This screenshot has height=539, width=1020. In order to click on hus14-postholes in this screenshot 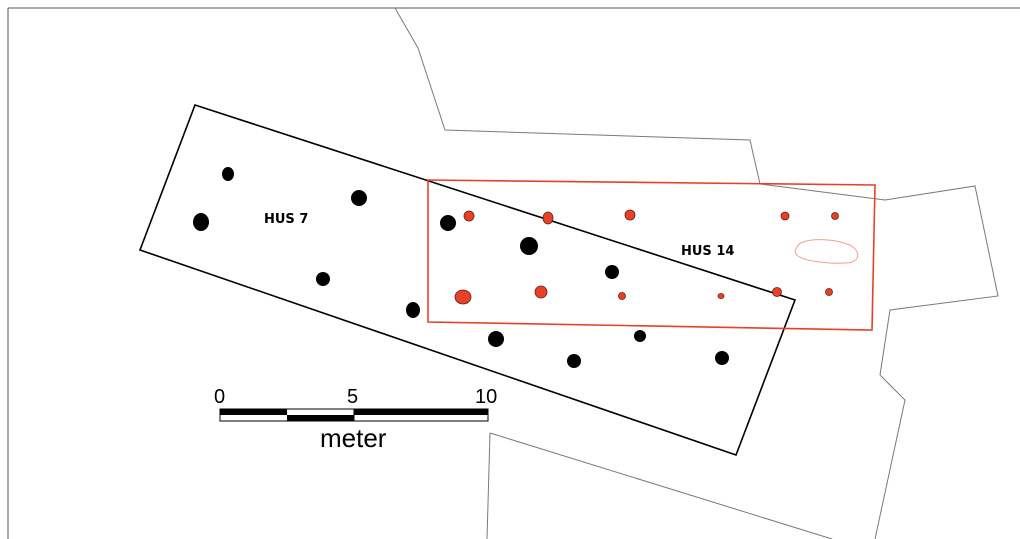, I will do `click(646, 257)`.